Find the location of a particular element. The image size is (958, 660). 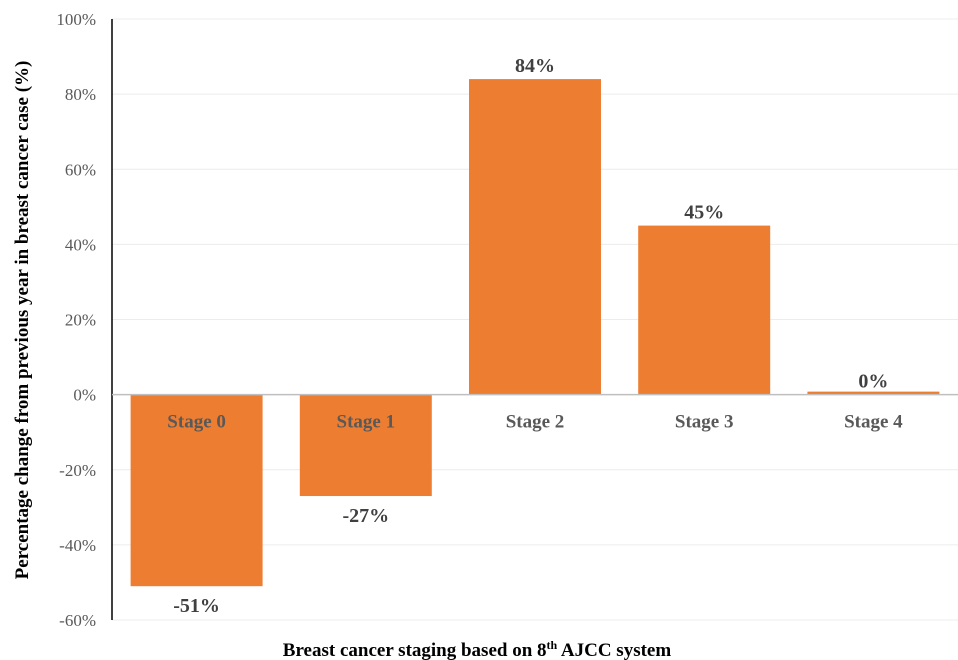

category-label: Stage 2 is located at coordinates (535, 422).